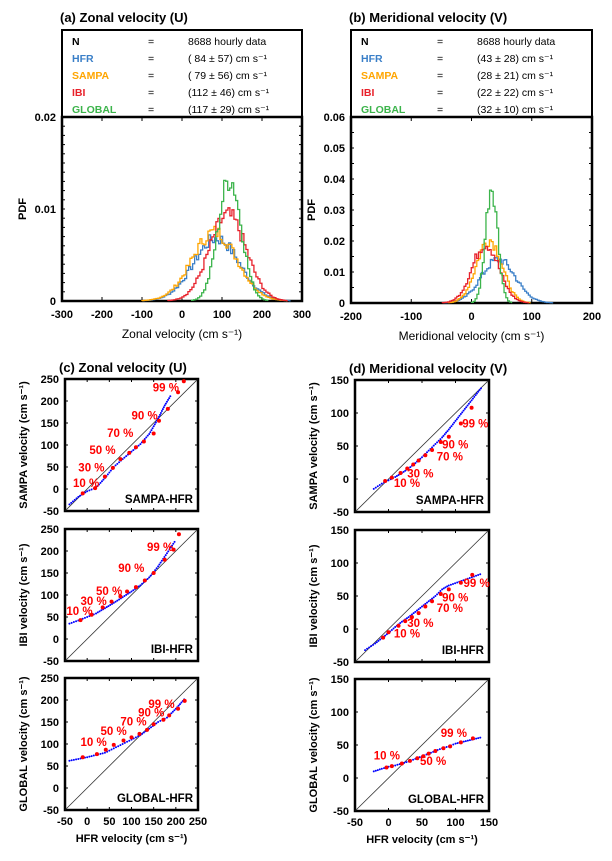 The width and height of the screenshot is (612, 861). Describe the element at coordinates (340, 381) in the screenshot. I see `y-tick-label: 150` at that location.